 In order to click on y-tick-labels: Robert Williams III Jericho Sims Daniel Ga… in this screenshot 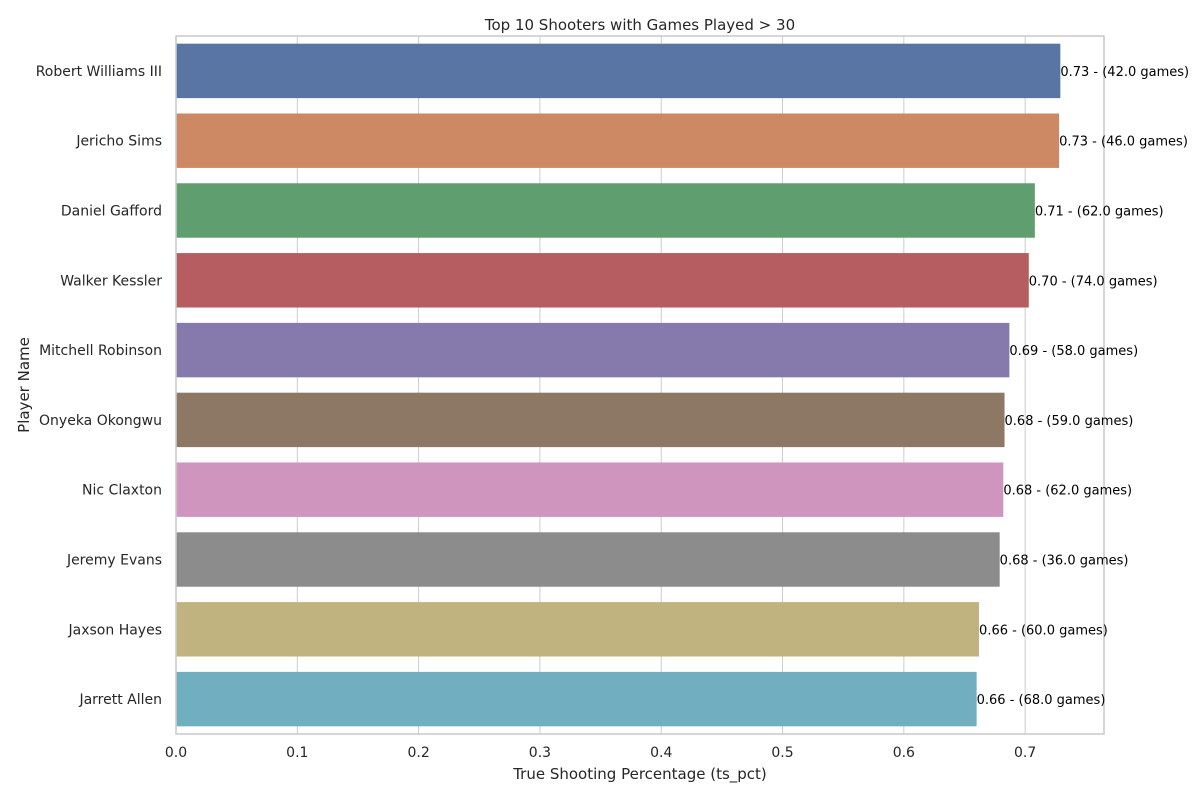, I will do `click(99, 386)`.